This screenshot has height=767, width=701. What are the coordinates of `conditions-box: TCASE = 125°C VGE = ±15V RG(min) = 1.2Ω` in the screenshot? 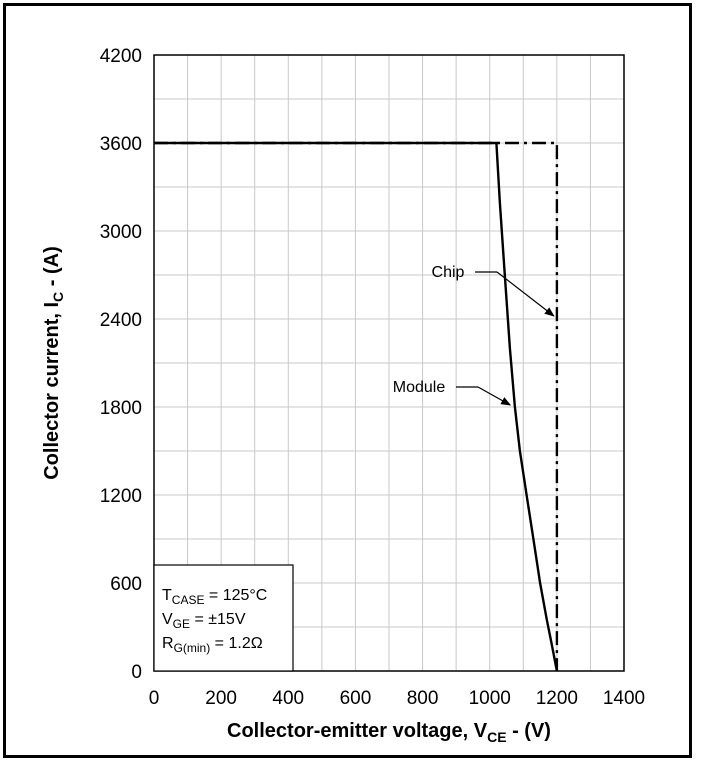 It's located at (223, 618).